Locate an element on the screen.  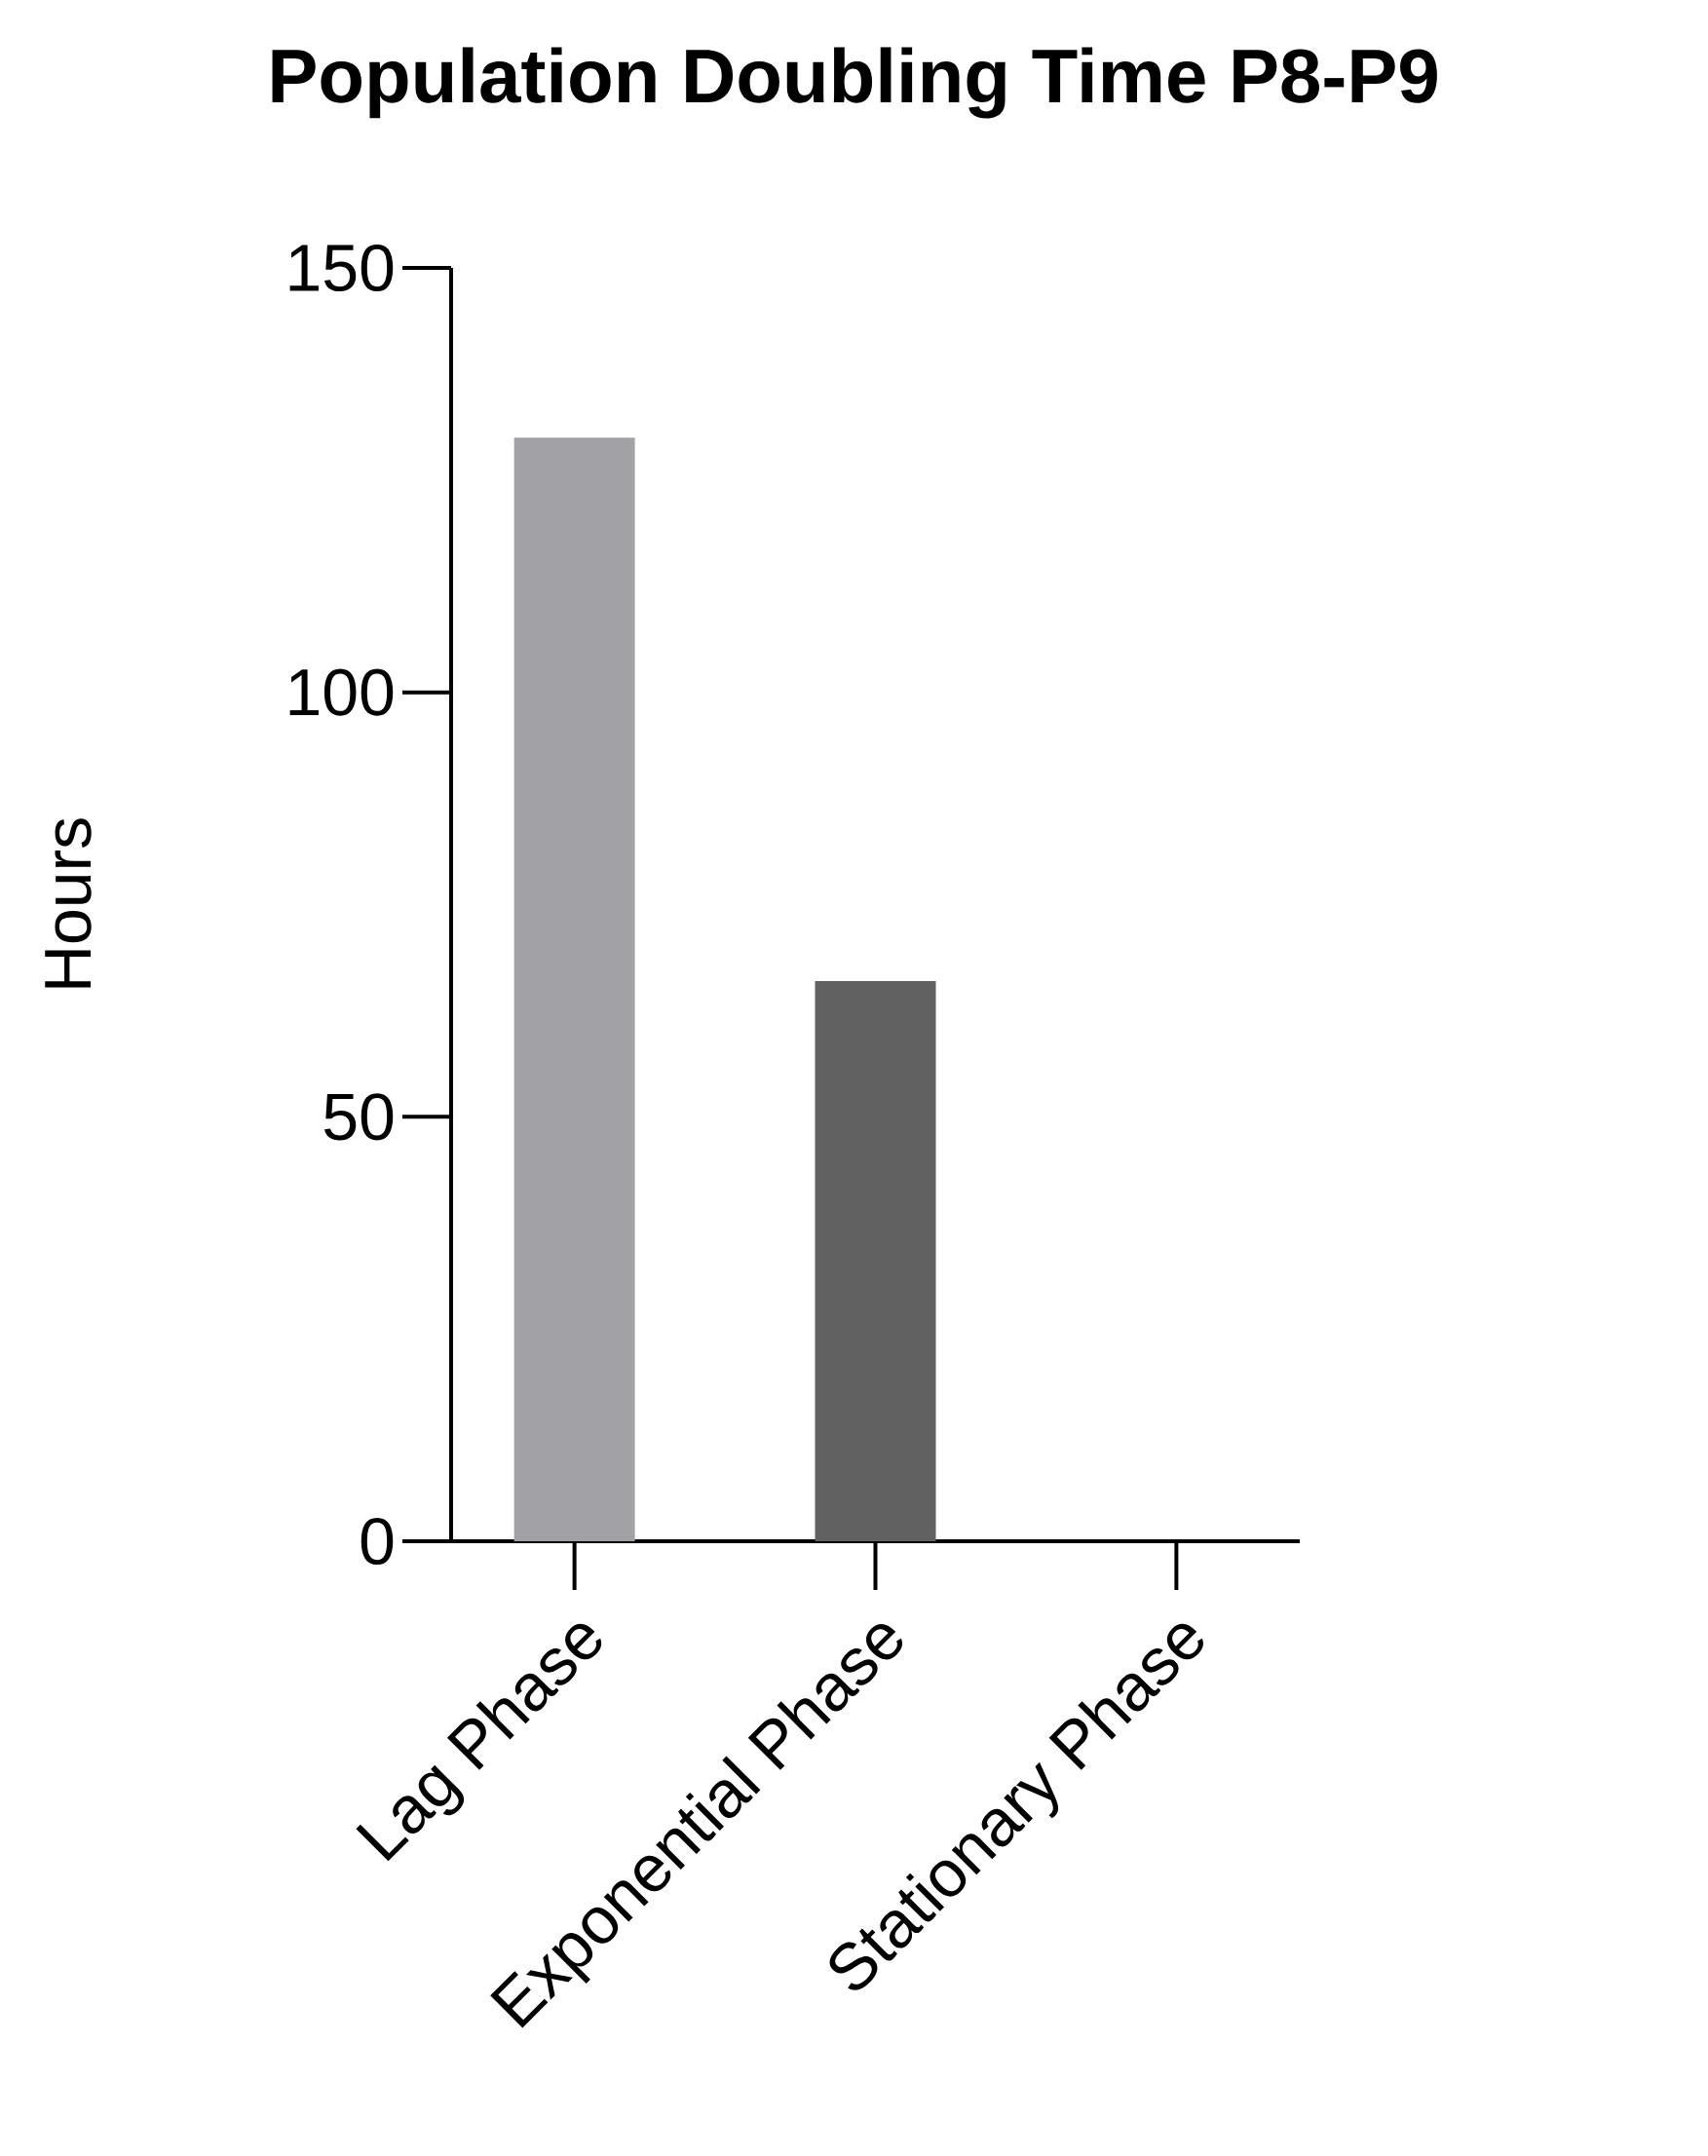
y-tick-label: 150 is located at coordinates (342, 268).